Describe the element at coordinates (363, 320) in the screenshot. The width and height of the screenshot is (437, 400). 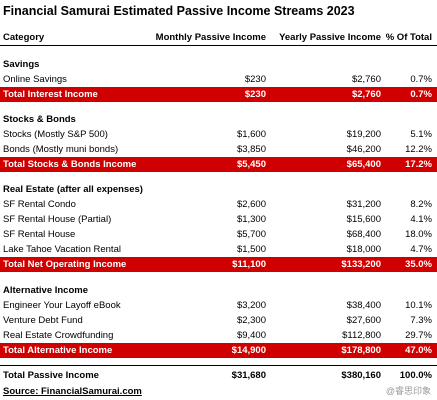
I see `row-yearly: $27,600` at that location.